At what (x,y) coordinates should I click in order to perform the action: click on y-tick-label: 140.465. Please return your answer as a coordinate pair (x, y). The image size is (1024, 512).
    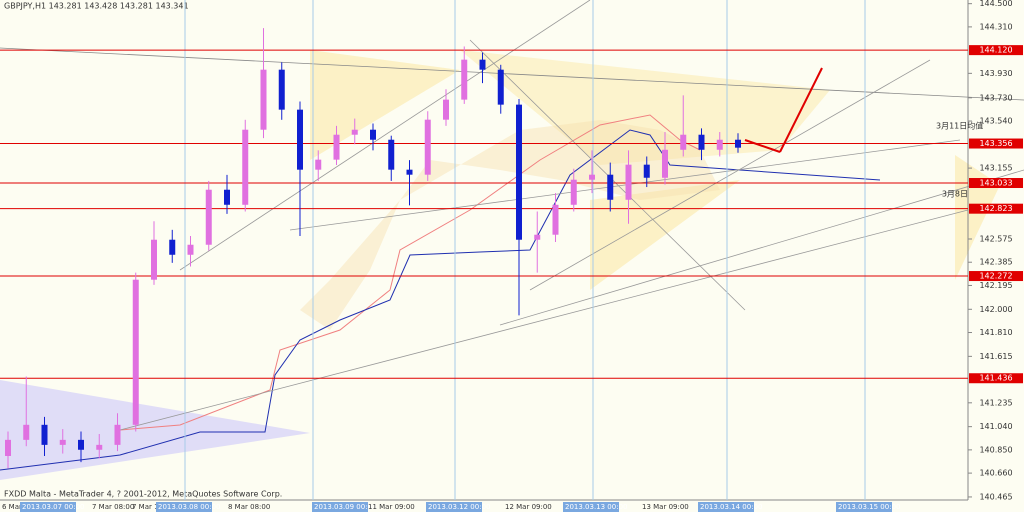
    Looking at the image, I should click on (995, 496).